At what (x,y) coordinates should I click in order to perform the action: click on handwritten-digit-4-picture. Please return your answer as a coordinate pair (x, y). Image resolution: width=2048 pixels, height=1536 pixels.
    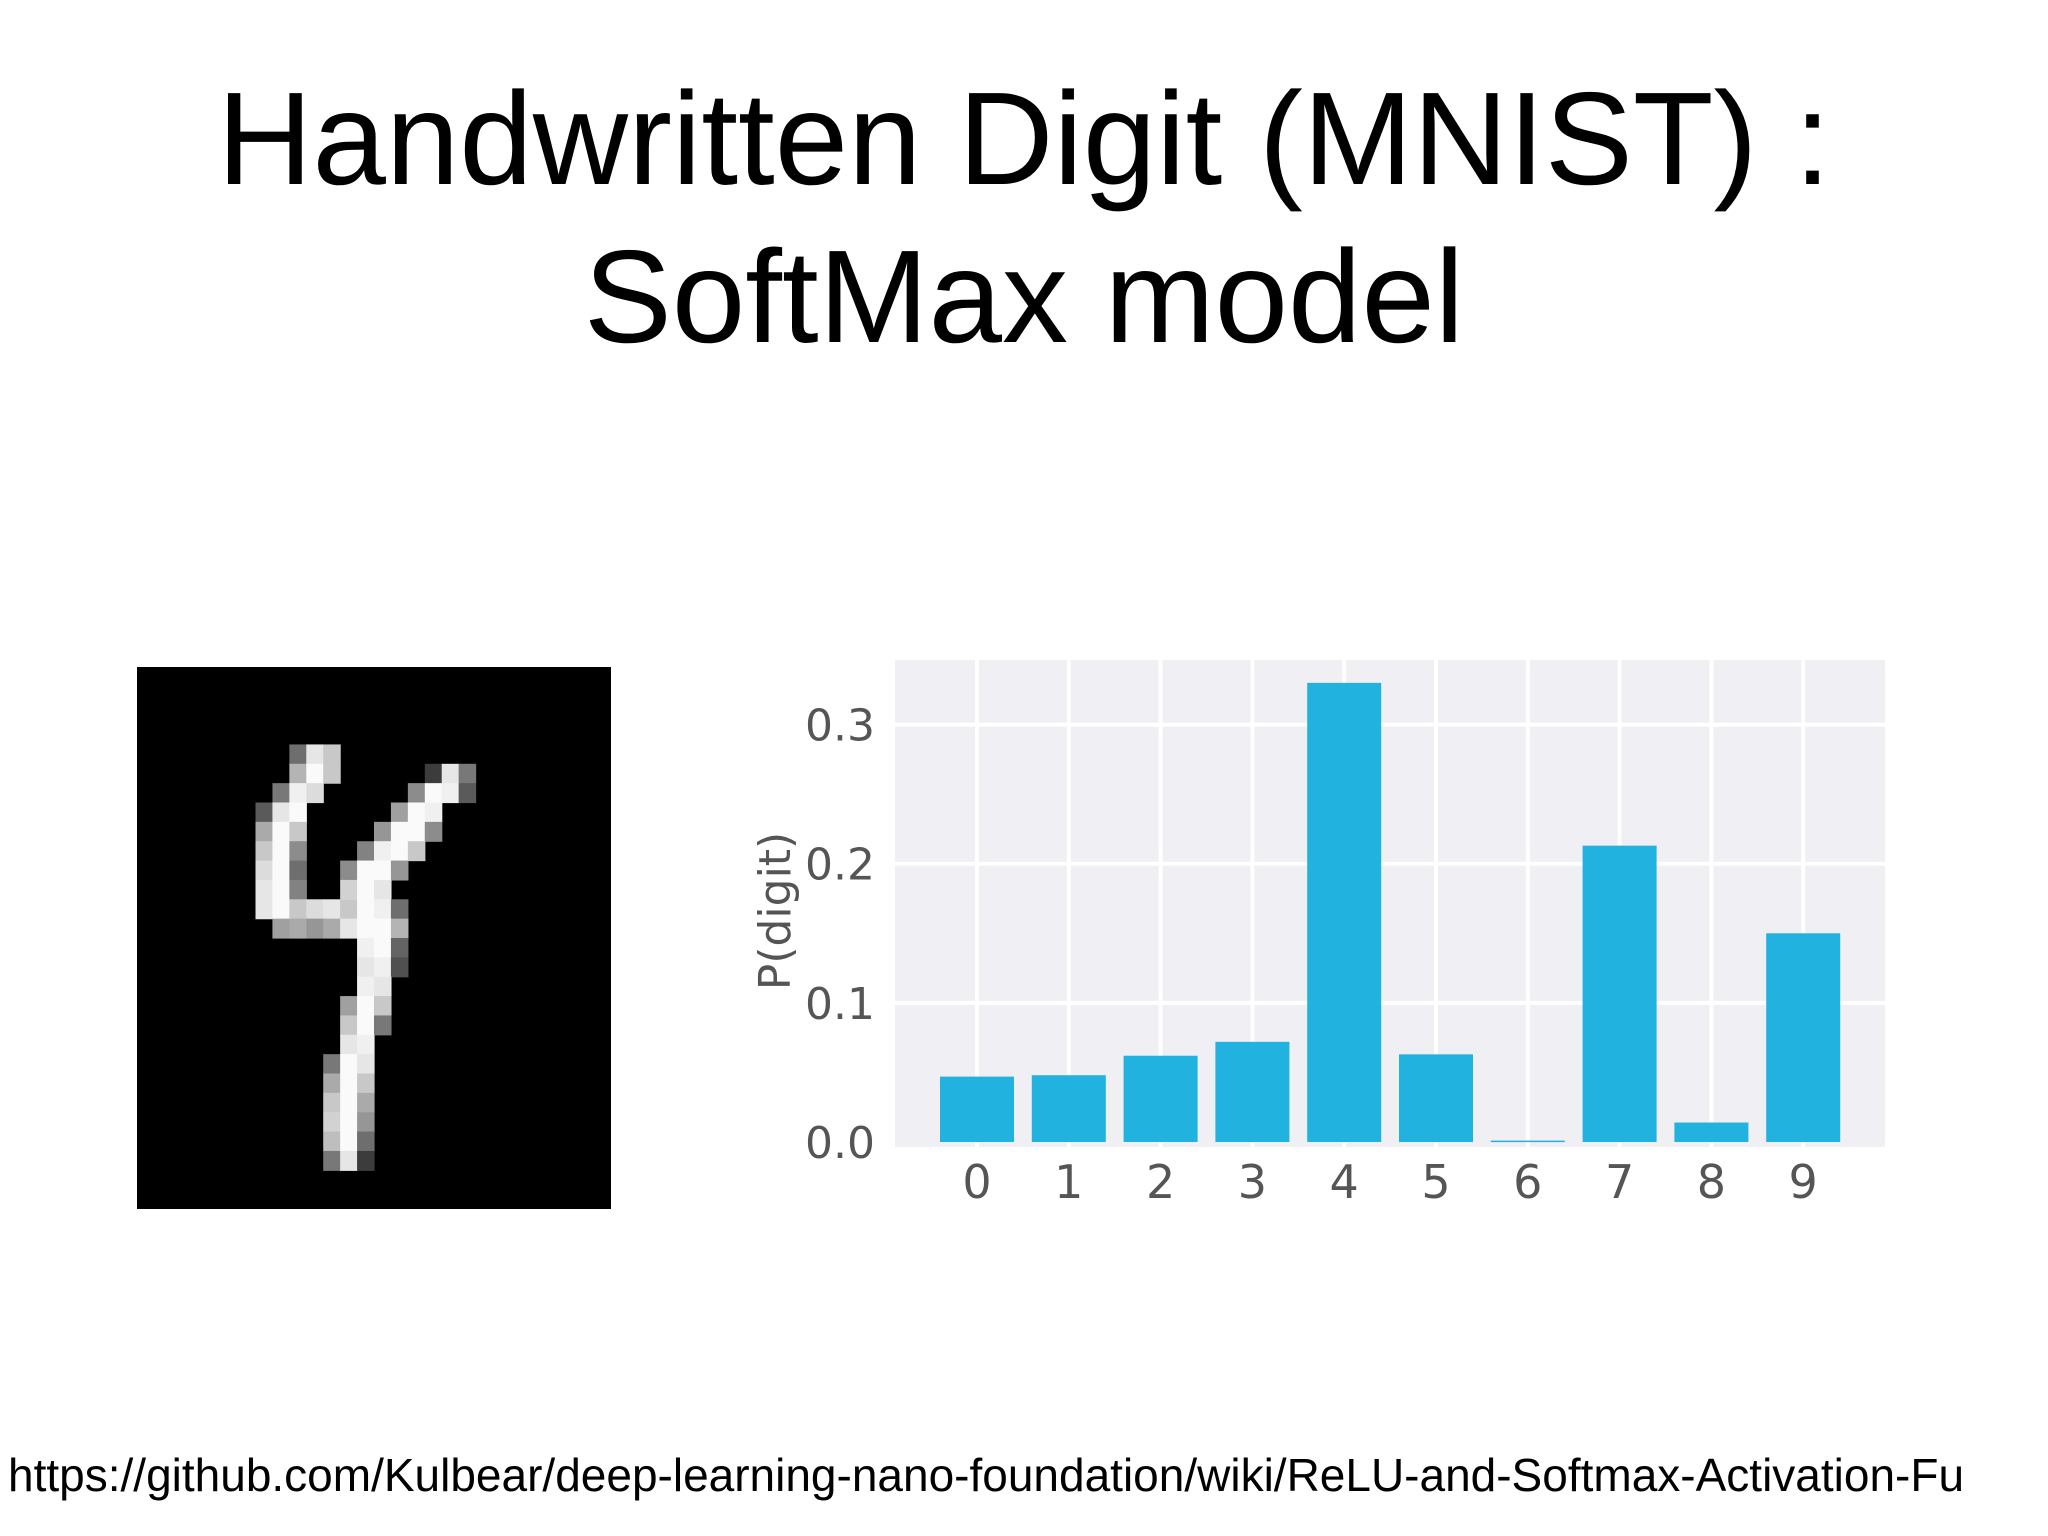
    Looking at the image, I should click on (366, 957).